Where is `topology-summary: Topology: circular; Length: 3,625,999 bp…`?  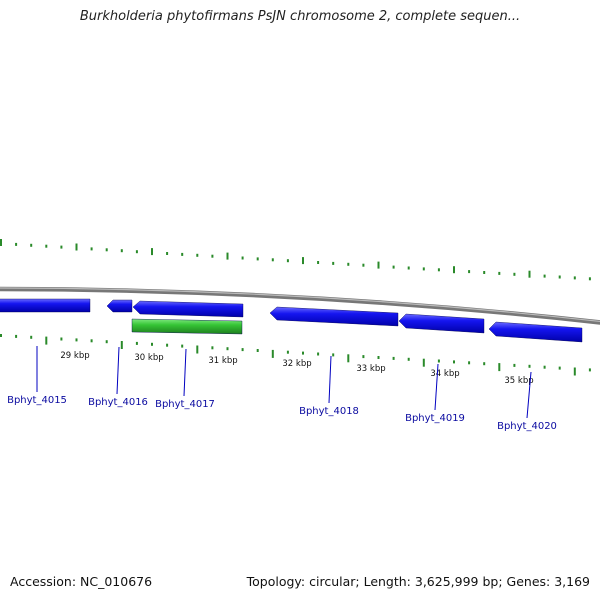
topology-summary: Topology: circular; Length: 3,625,999 bp… is located at coordinates (418, 581).